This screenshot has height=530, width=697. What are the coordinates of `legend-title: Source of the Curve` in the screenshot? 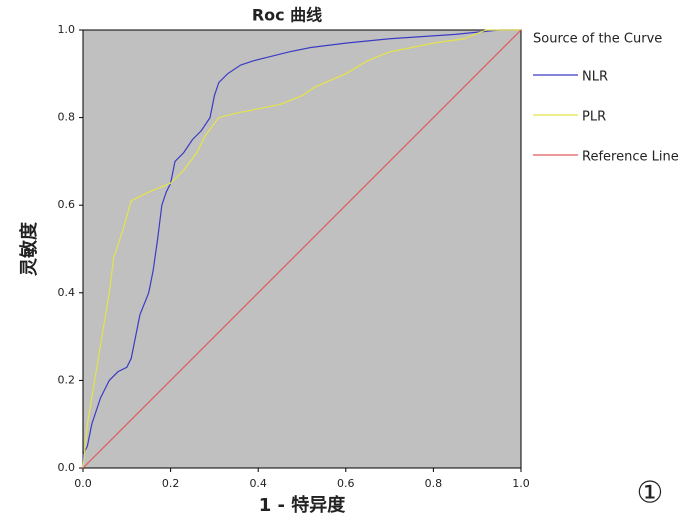 It's located at (597, 39).